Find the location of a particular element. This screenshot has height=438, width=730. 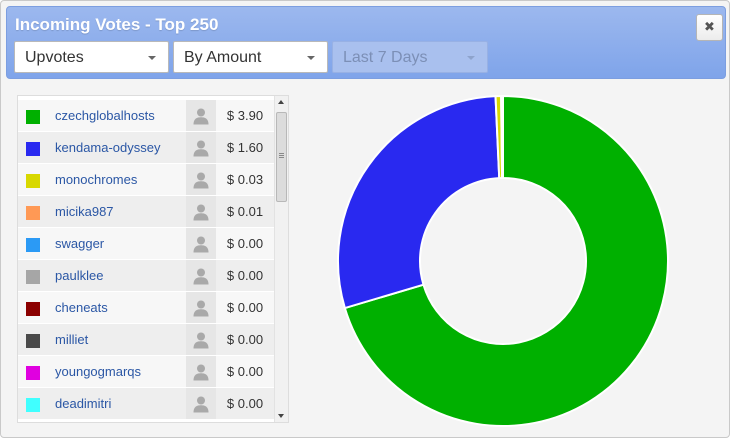

donut-slice-micika987 is located at coordinates (502, 137).